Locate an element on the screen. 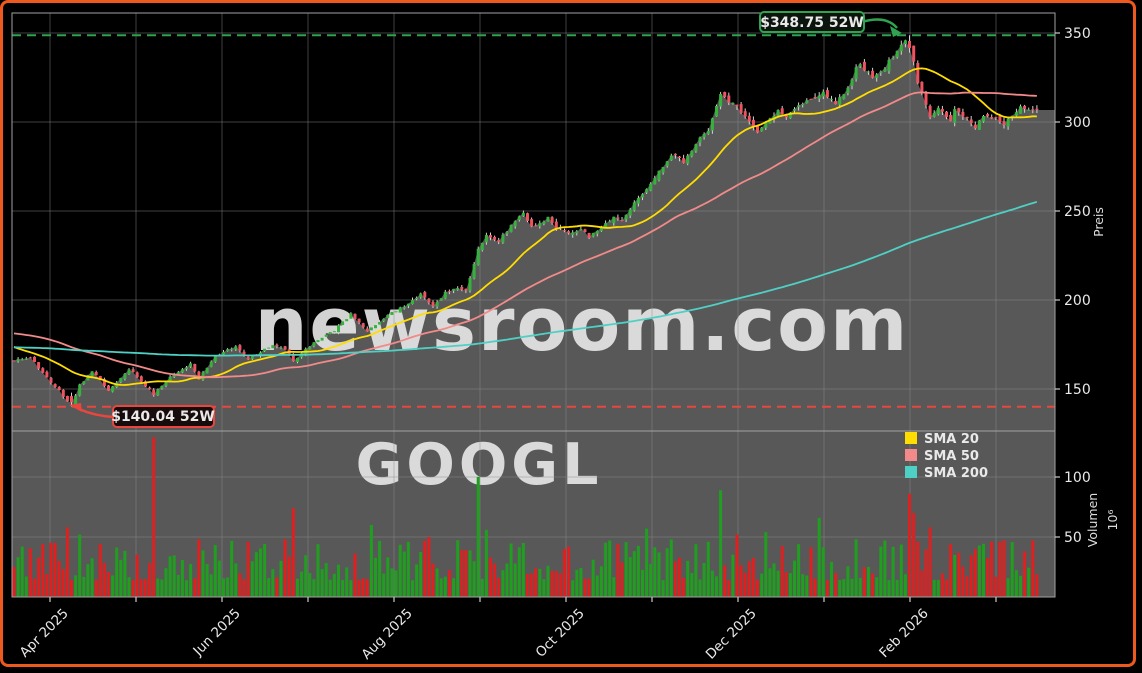 Image resolution: width=1142 pixels, height=673 pixels. low-annotation-box is located at coordinates (163, 416).